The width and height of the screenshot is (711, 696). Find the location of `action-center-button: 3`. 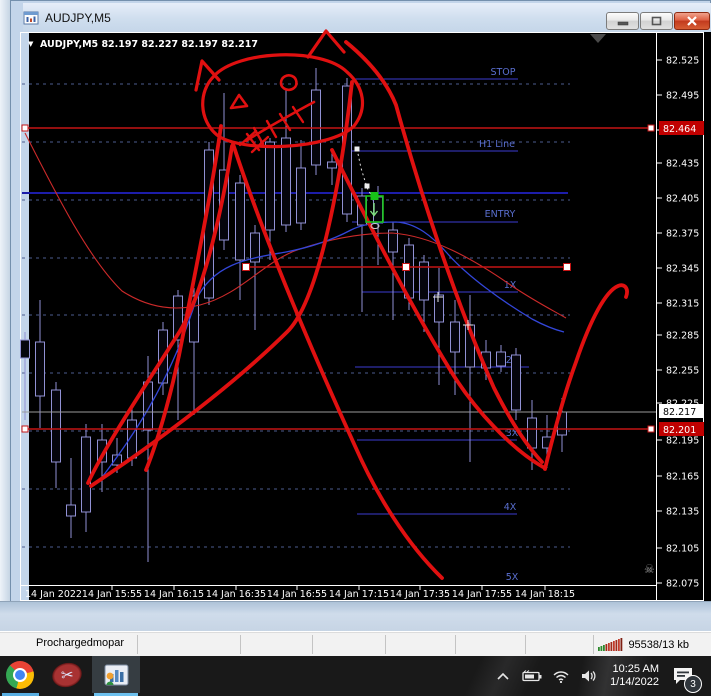

action-center-button: 3 is located at coordinates (689, 676).